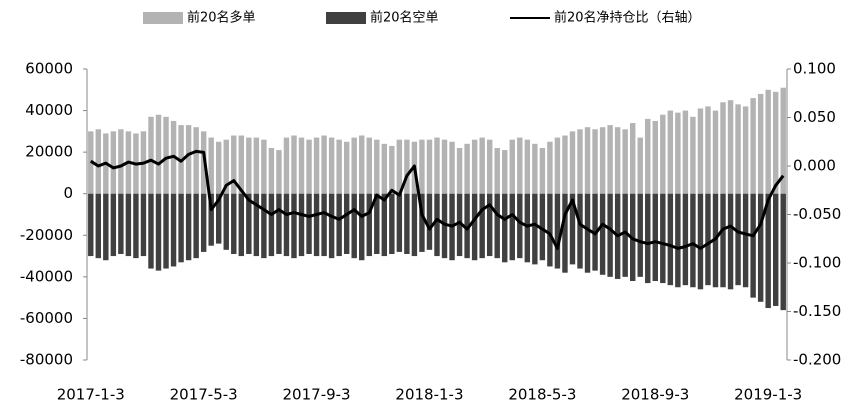  Describe the element at coordinates (814, 117) in the screenshot. I see `y2-tick-label: 0.050` at that location.